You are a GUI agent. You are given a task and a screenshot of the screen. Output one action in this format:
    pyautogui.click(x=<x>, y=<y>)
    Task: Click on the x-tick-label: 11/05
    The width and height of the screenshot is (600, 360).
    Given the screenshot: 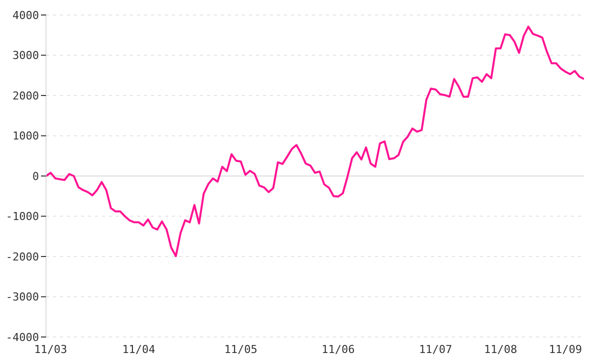 What is the action you would take?
    pyautogui.click(x=241, y=349)
    